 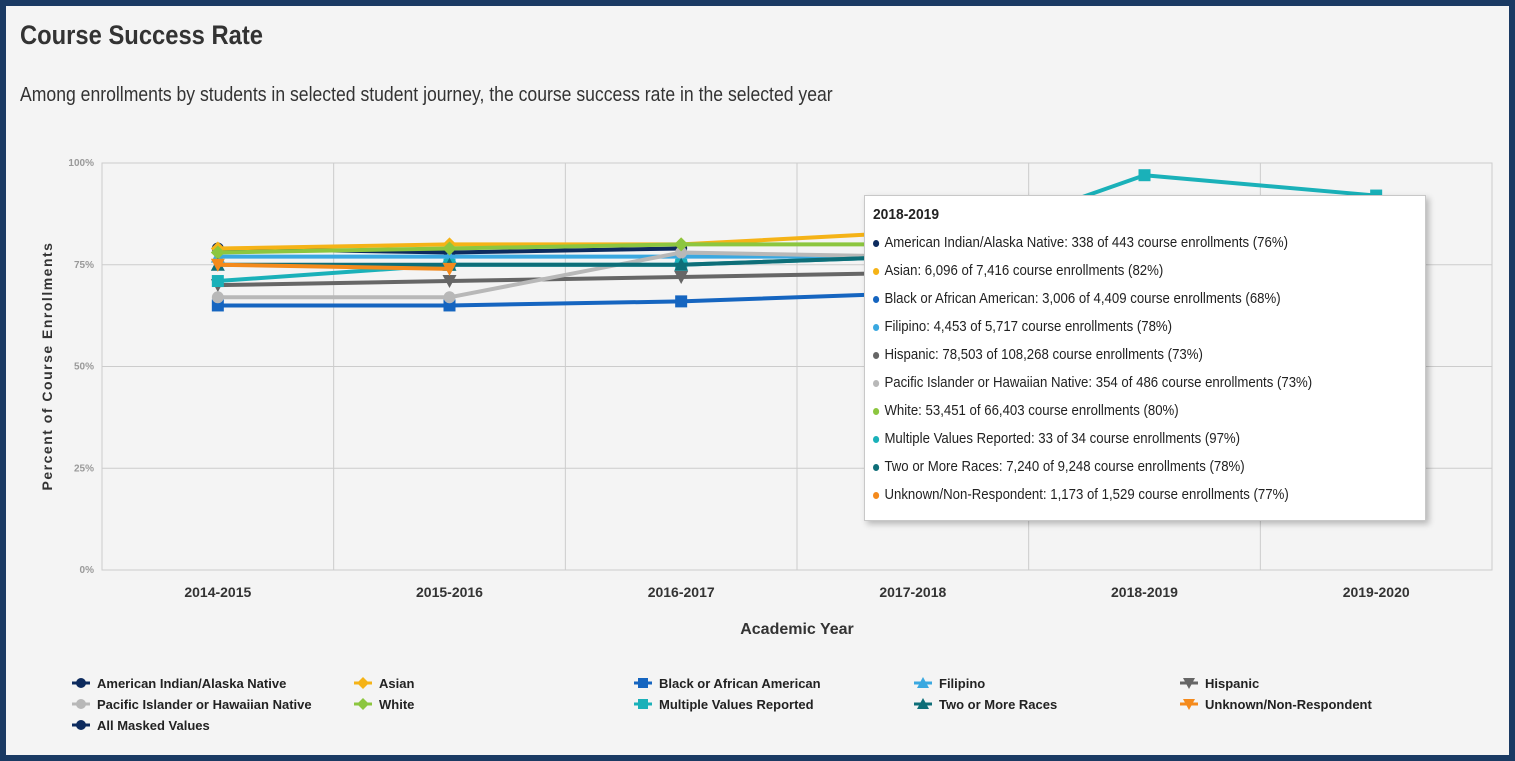 What do you see at coordinates (681, 592) in the screenshot?
I see `x-tick-label: 2016-2017` at bounding box center [681, 592].